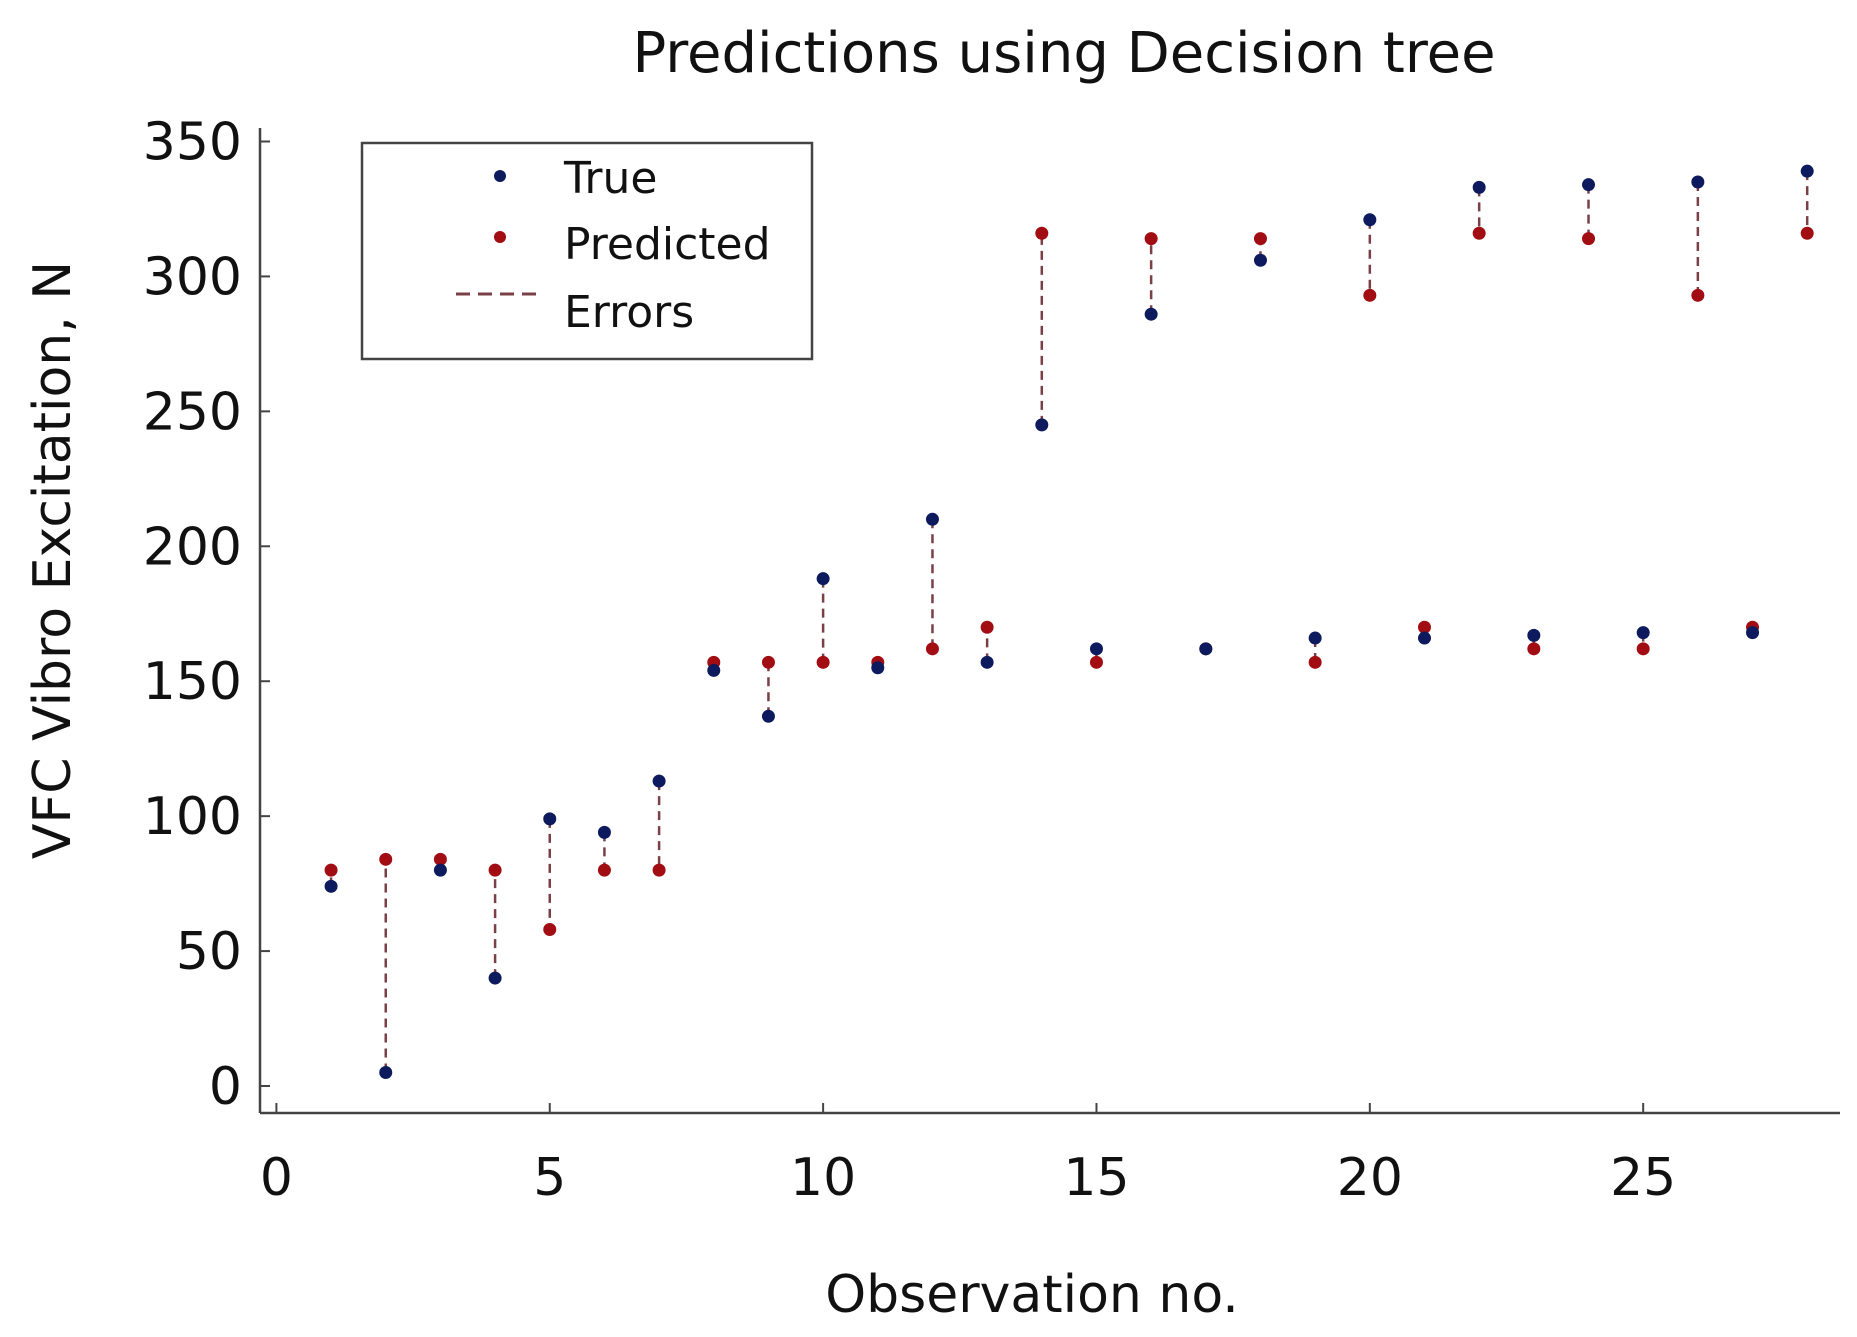 The height and width of the screenshot is (1337, 1857). Describe the element at coordinates (629, 312) in the screenshot. I see `legend-errors-label: Errors` at that location.